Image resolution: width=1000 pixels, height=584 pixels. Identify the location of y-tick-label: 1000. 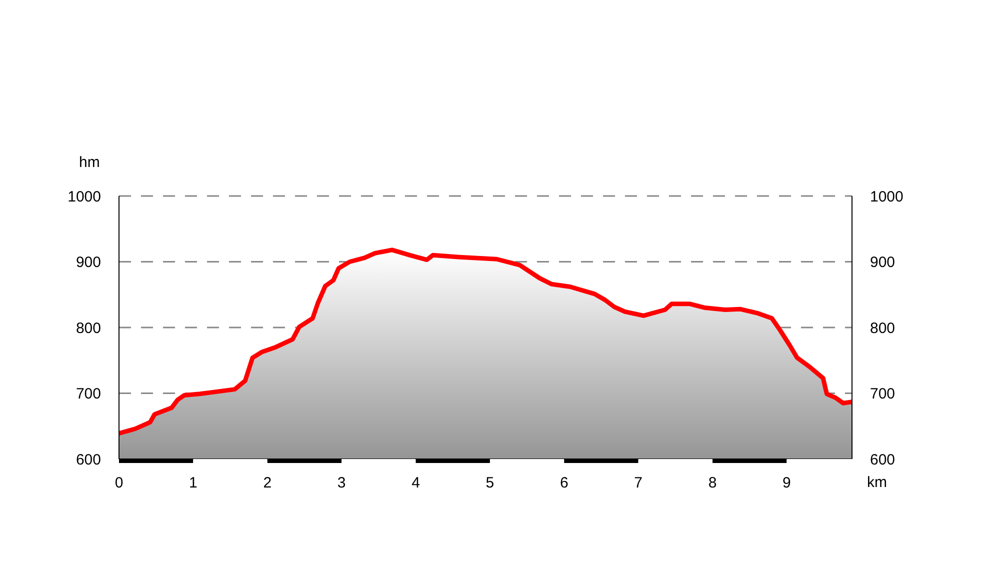
(84, 197).